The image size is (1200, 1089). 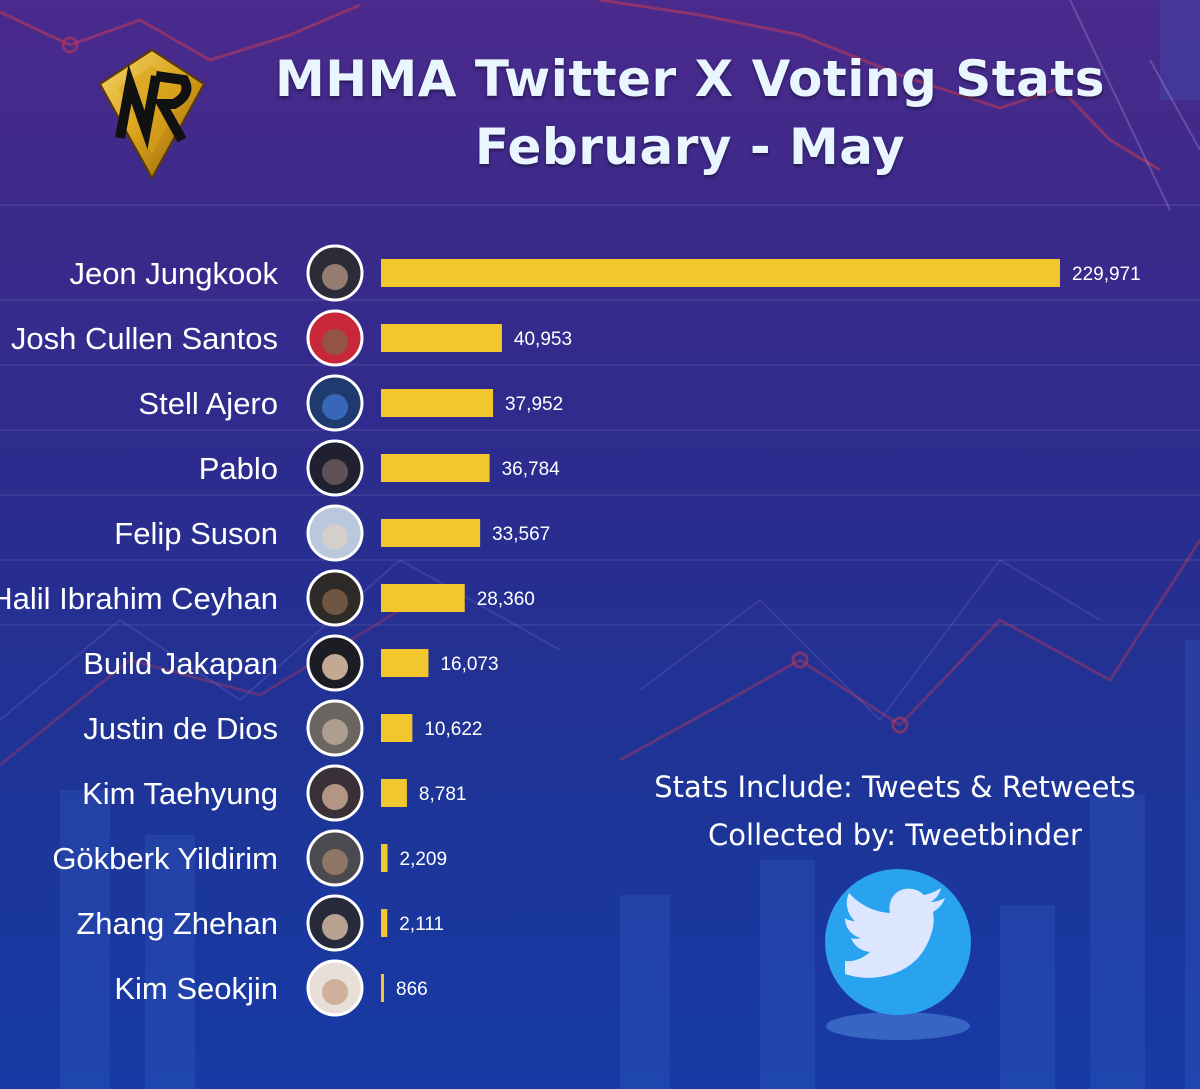 What do you see at coordinates (898, 954) in the screenshot?
I see `twitter-bird-icon` at bounding box center [898, 954].